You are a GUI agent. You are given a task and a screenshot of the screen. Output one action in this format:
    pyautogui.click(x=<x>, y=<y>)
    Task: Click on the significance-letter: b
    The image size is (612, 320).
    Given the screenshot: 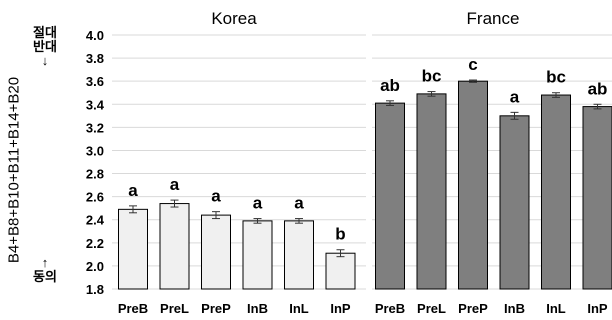 What is the action you would take?
    pyautogui.click(x=340, y=234)
    